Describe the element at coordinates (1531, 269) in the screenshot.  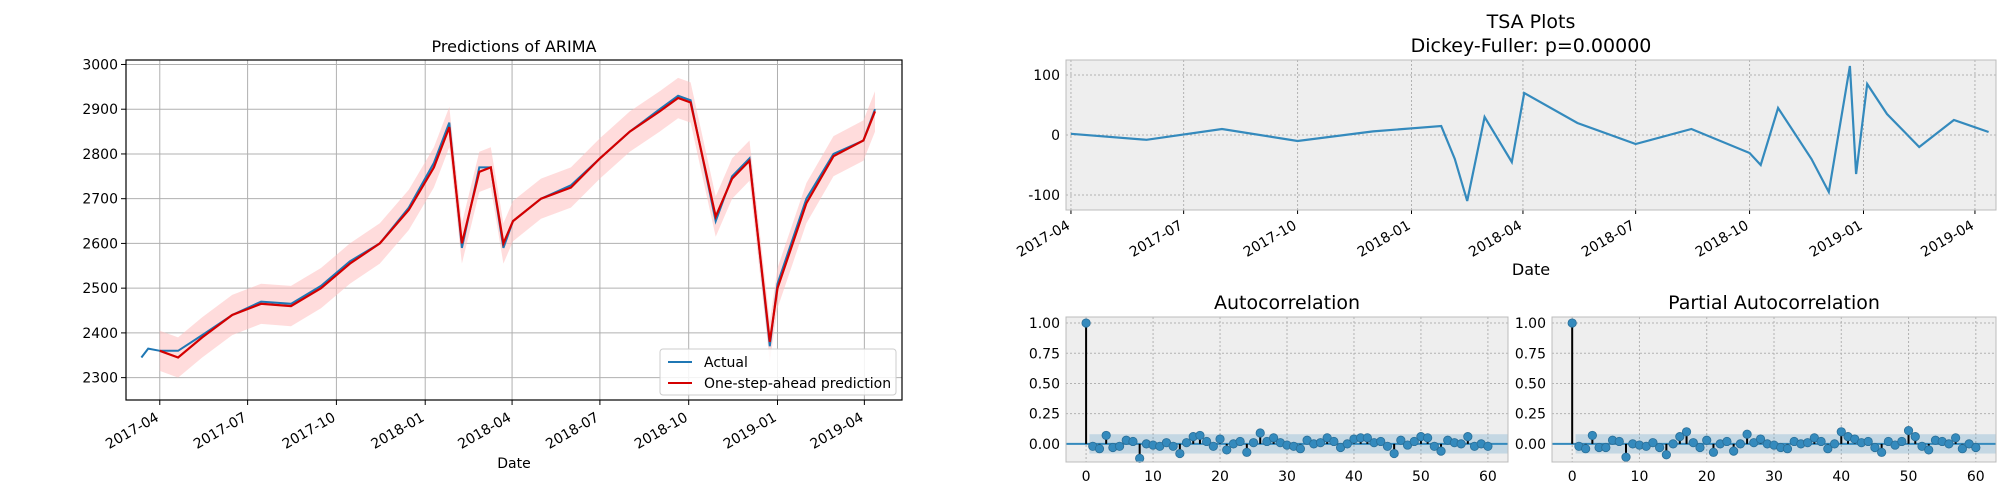
I see `tsa-x-label: Date` at that location.